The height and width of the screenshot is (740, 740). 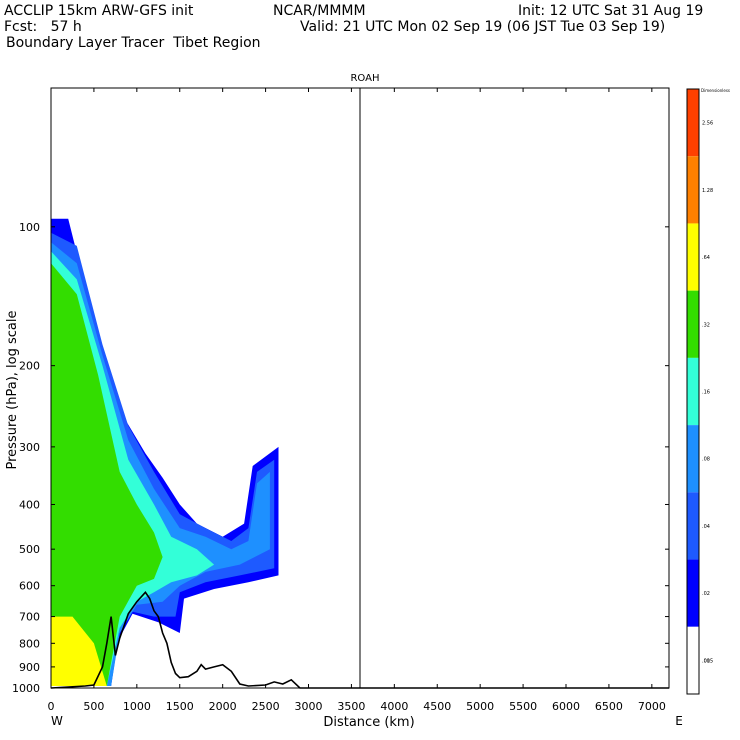 I want to click on x-end-east: E, so click(x=679, y=721).